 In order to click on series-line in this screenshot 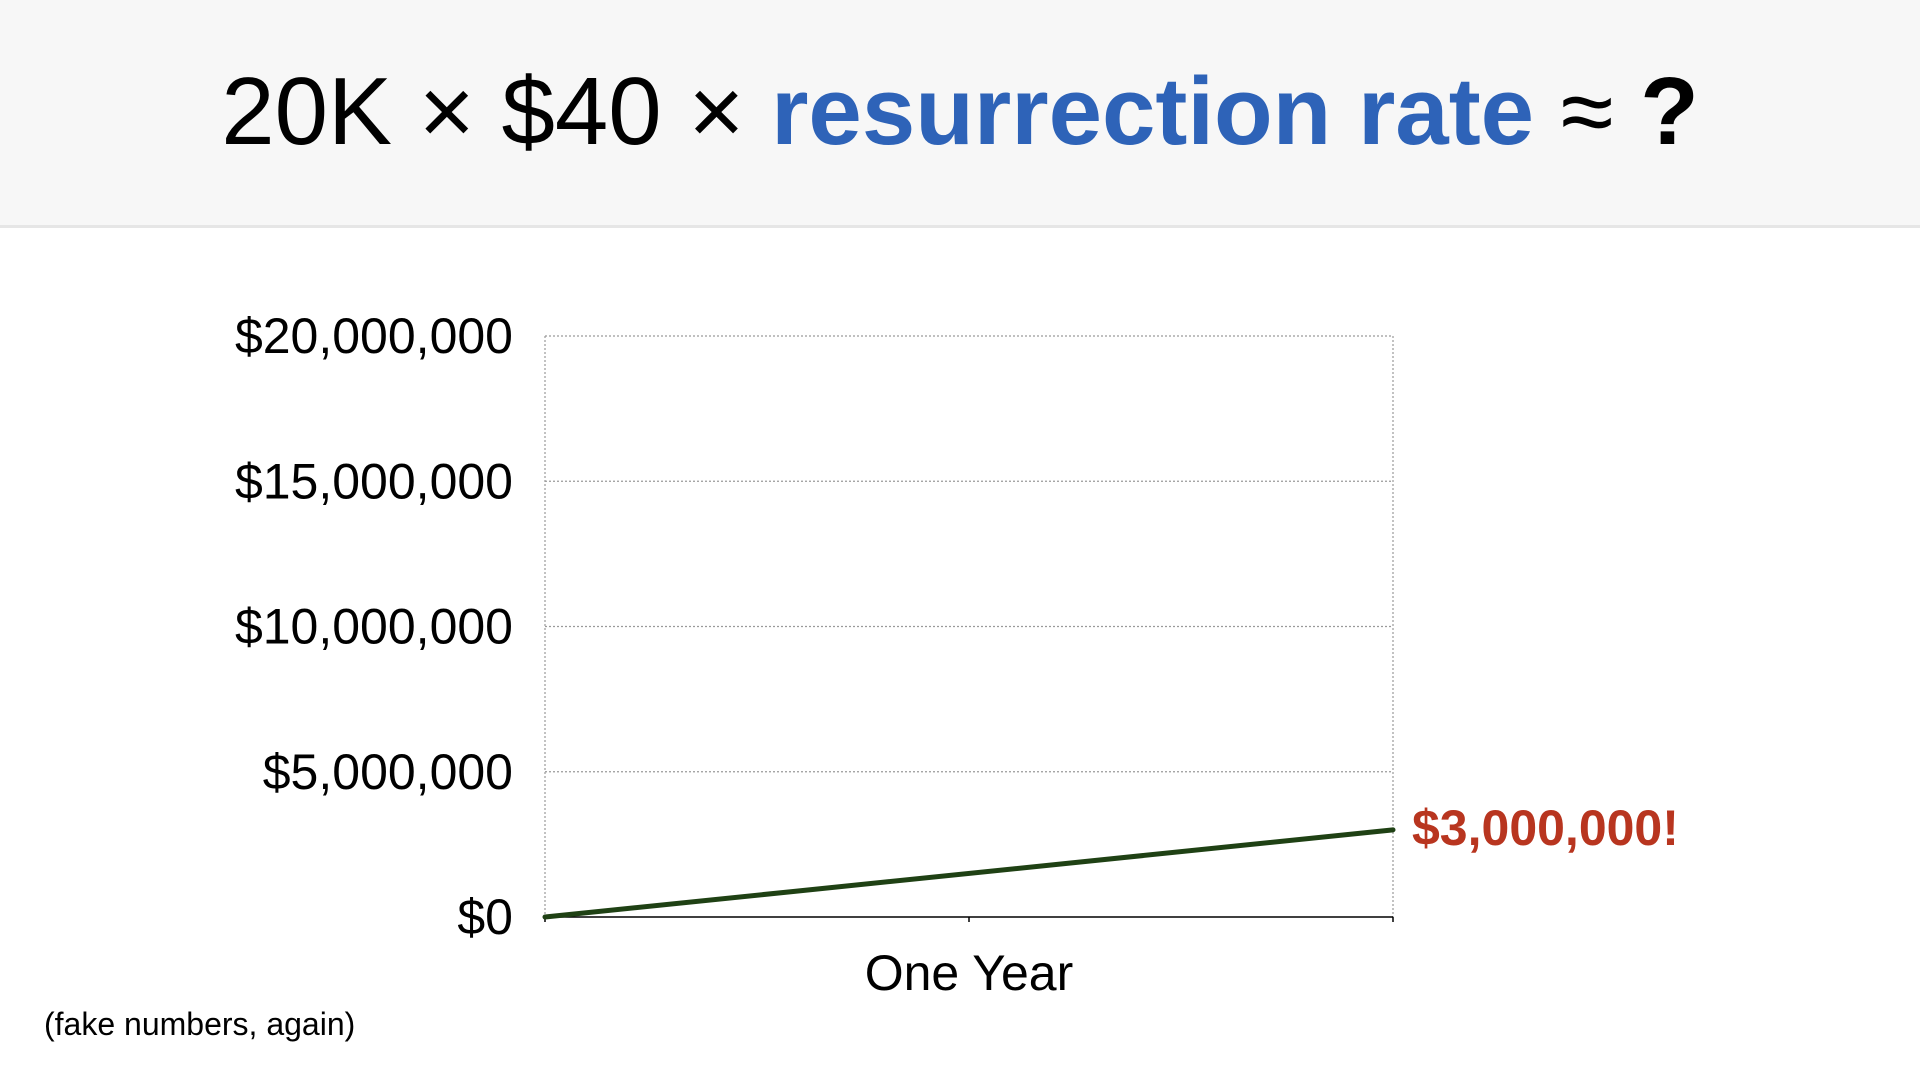, I will do `click(969, 873)`.